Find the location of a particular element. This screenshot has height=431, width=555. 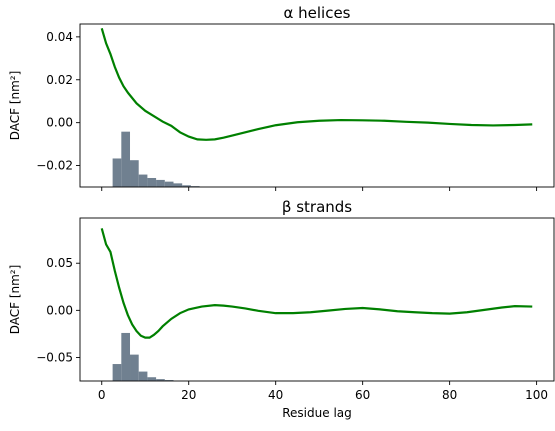

y-tick-label: −0.05 is located at coordinates (54, 357).